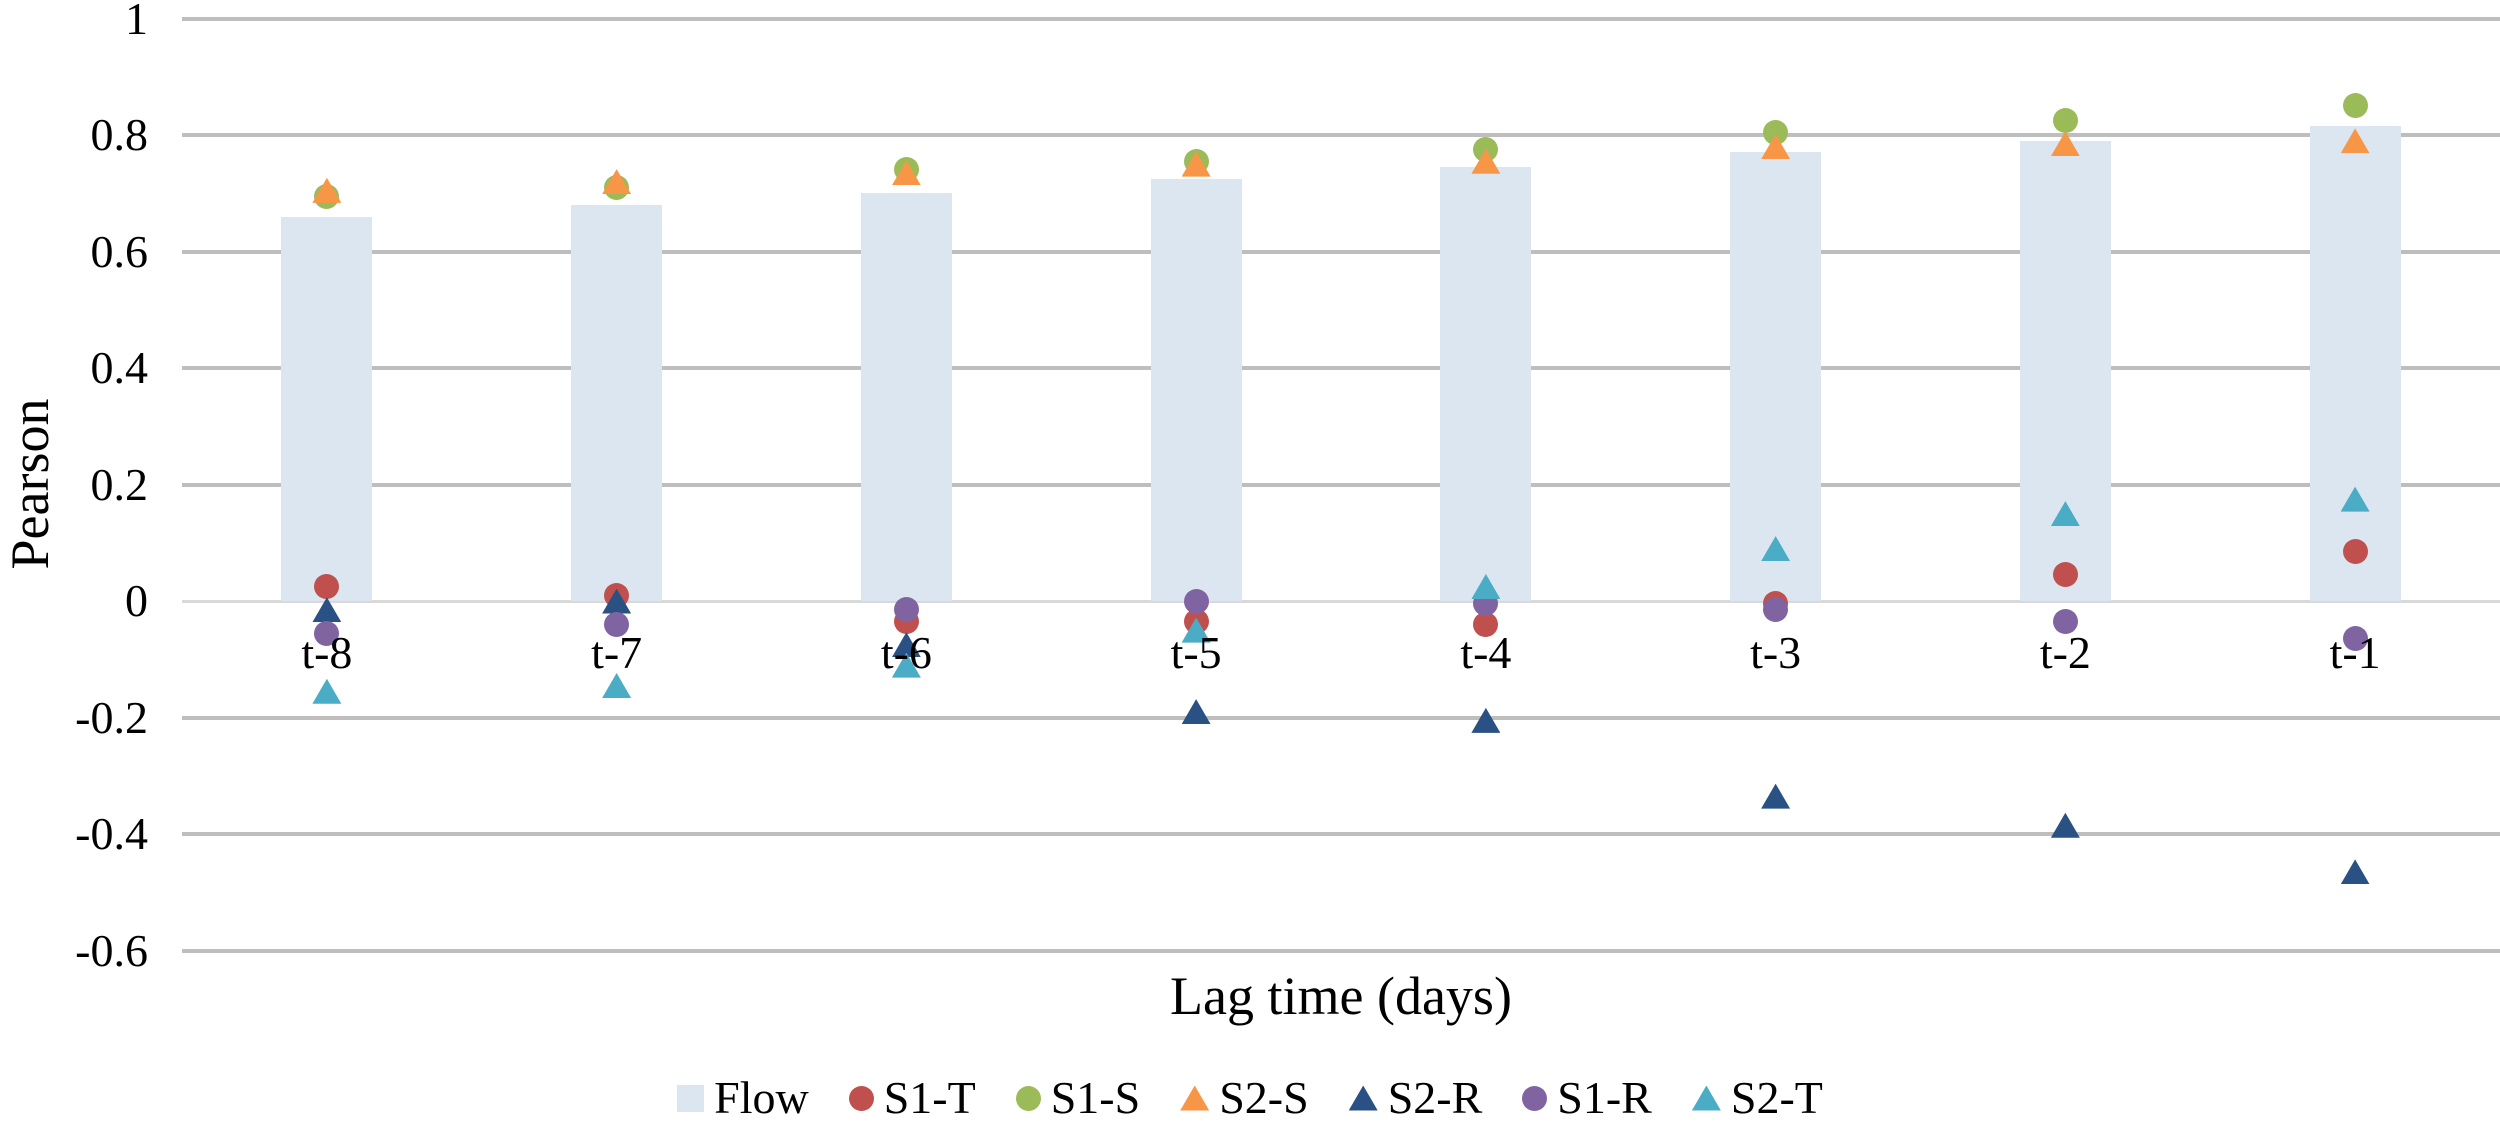 The width and height of the screenshot is (2500, 1141). I want to click on y-tick-label: -0.6, so click(111, 950).